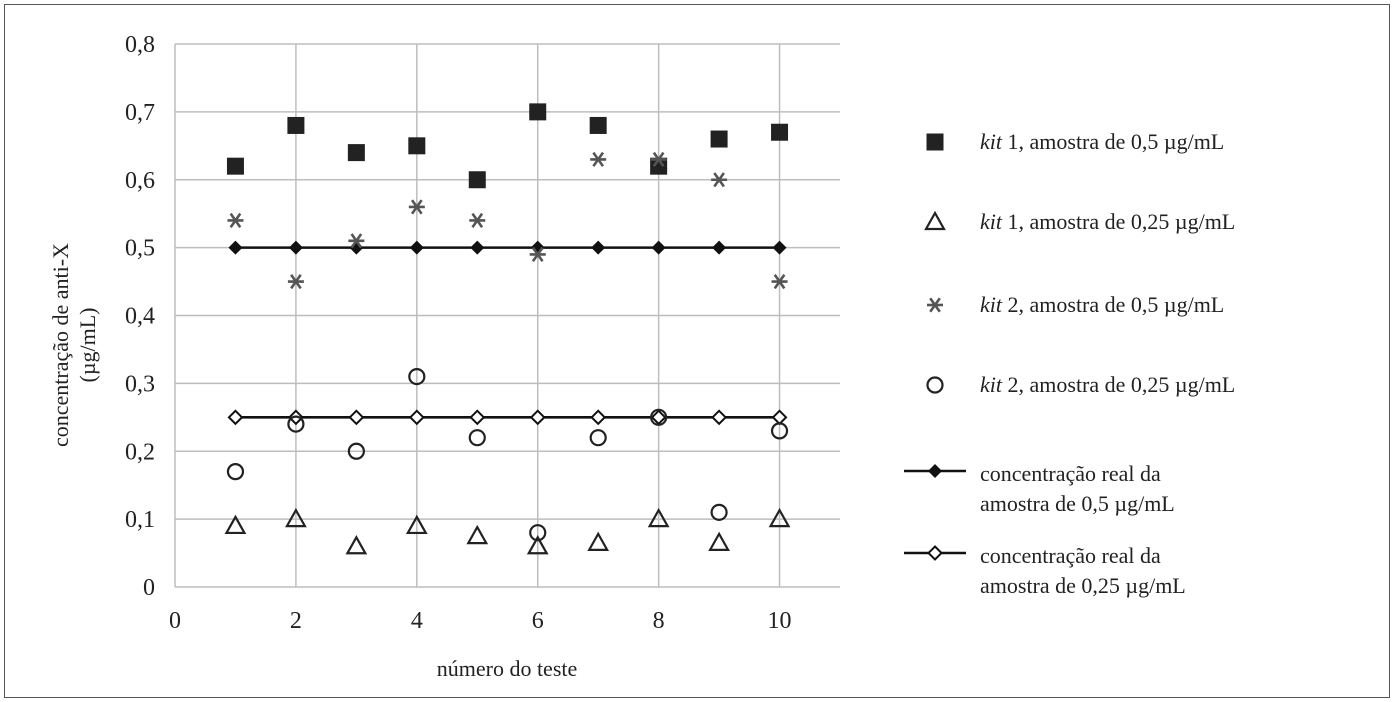 The image size is (1396, 702). Describe the element at coordinates (1107, 221) in the screenshot. I see `legend-label: kit 1, amostra de 0,25 µg/mL` at that location.